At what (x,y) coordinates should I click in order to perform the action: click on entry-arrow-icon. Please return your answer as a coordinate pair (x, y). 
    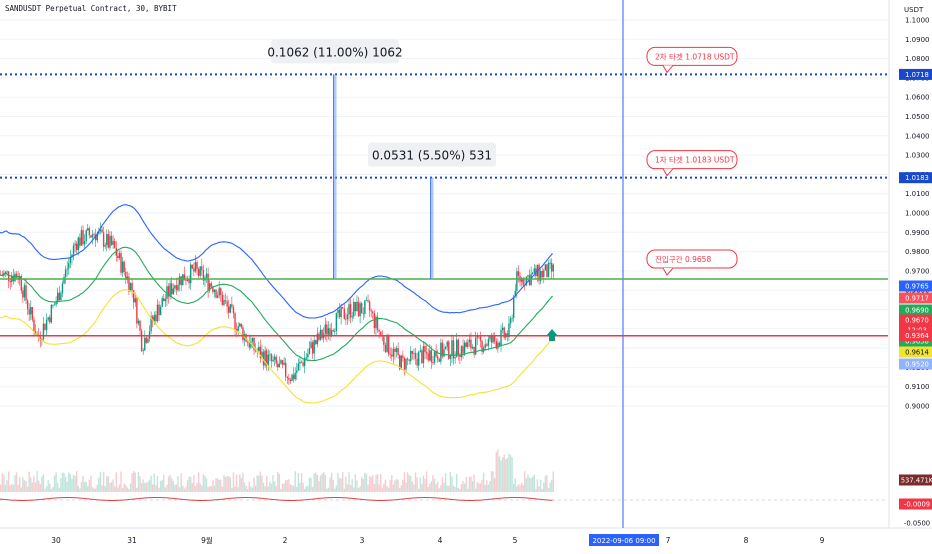
    Looking at the image, I should click on (552, 335).